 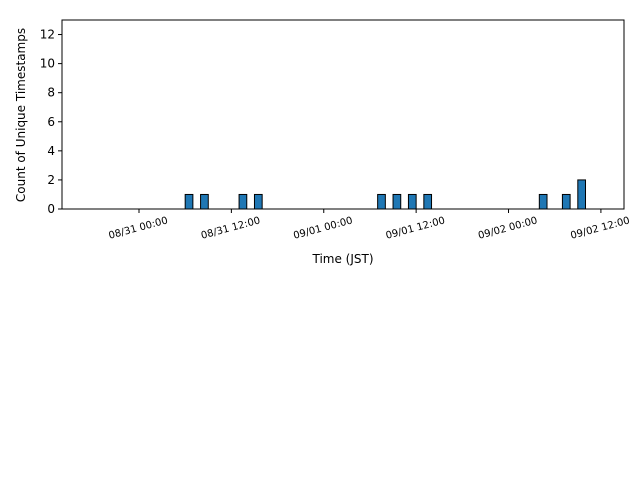 What do you see at coordinates (323, 228) in the screenshot?
I see `x-tick-label: 09/01 00:00` at bounding box center [323, 228].